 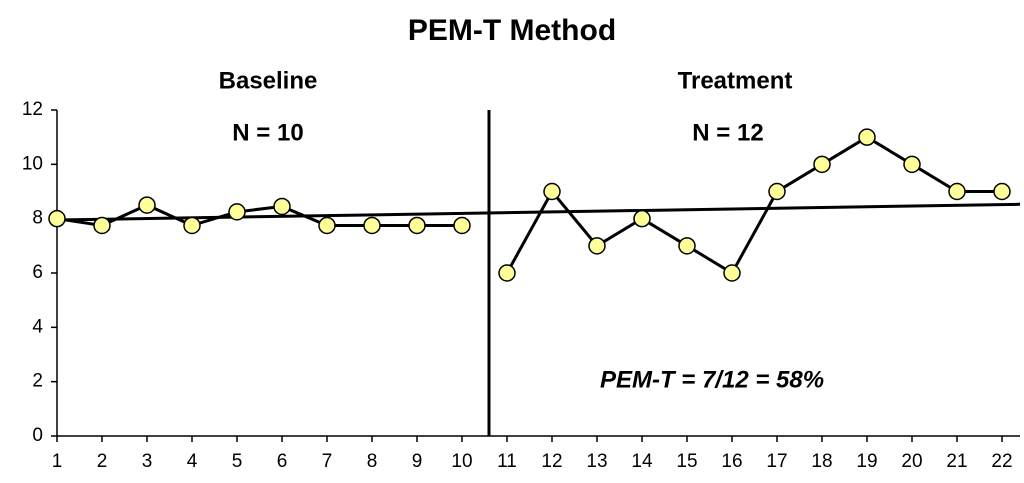 What do you see at coordinates (712, 379) in the screenshot?
I see `annotation: PEM-T = 7/12 = 58%` at bounding box center [712, 379].